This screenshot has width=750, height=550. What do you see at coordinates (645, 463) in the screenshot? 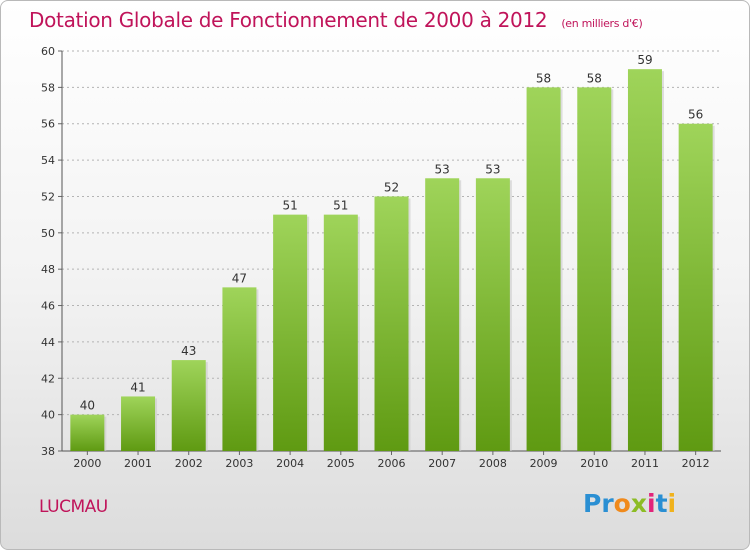
I see `x-tick-label: 2011` at bounding box center [645, 463].